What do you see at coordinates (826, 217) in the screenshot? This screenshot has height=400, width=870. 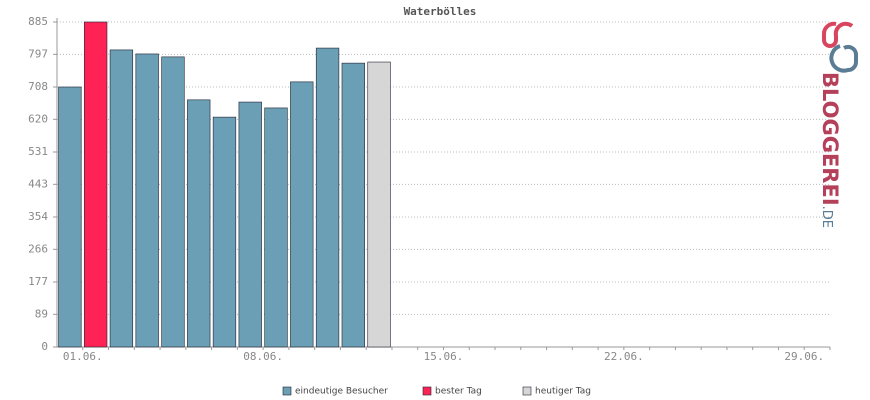 I see `logo-suffix: .DE` at bounding box center [826, 217].